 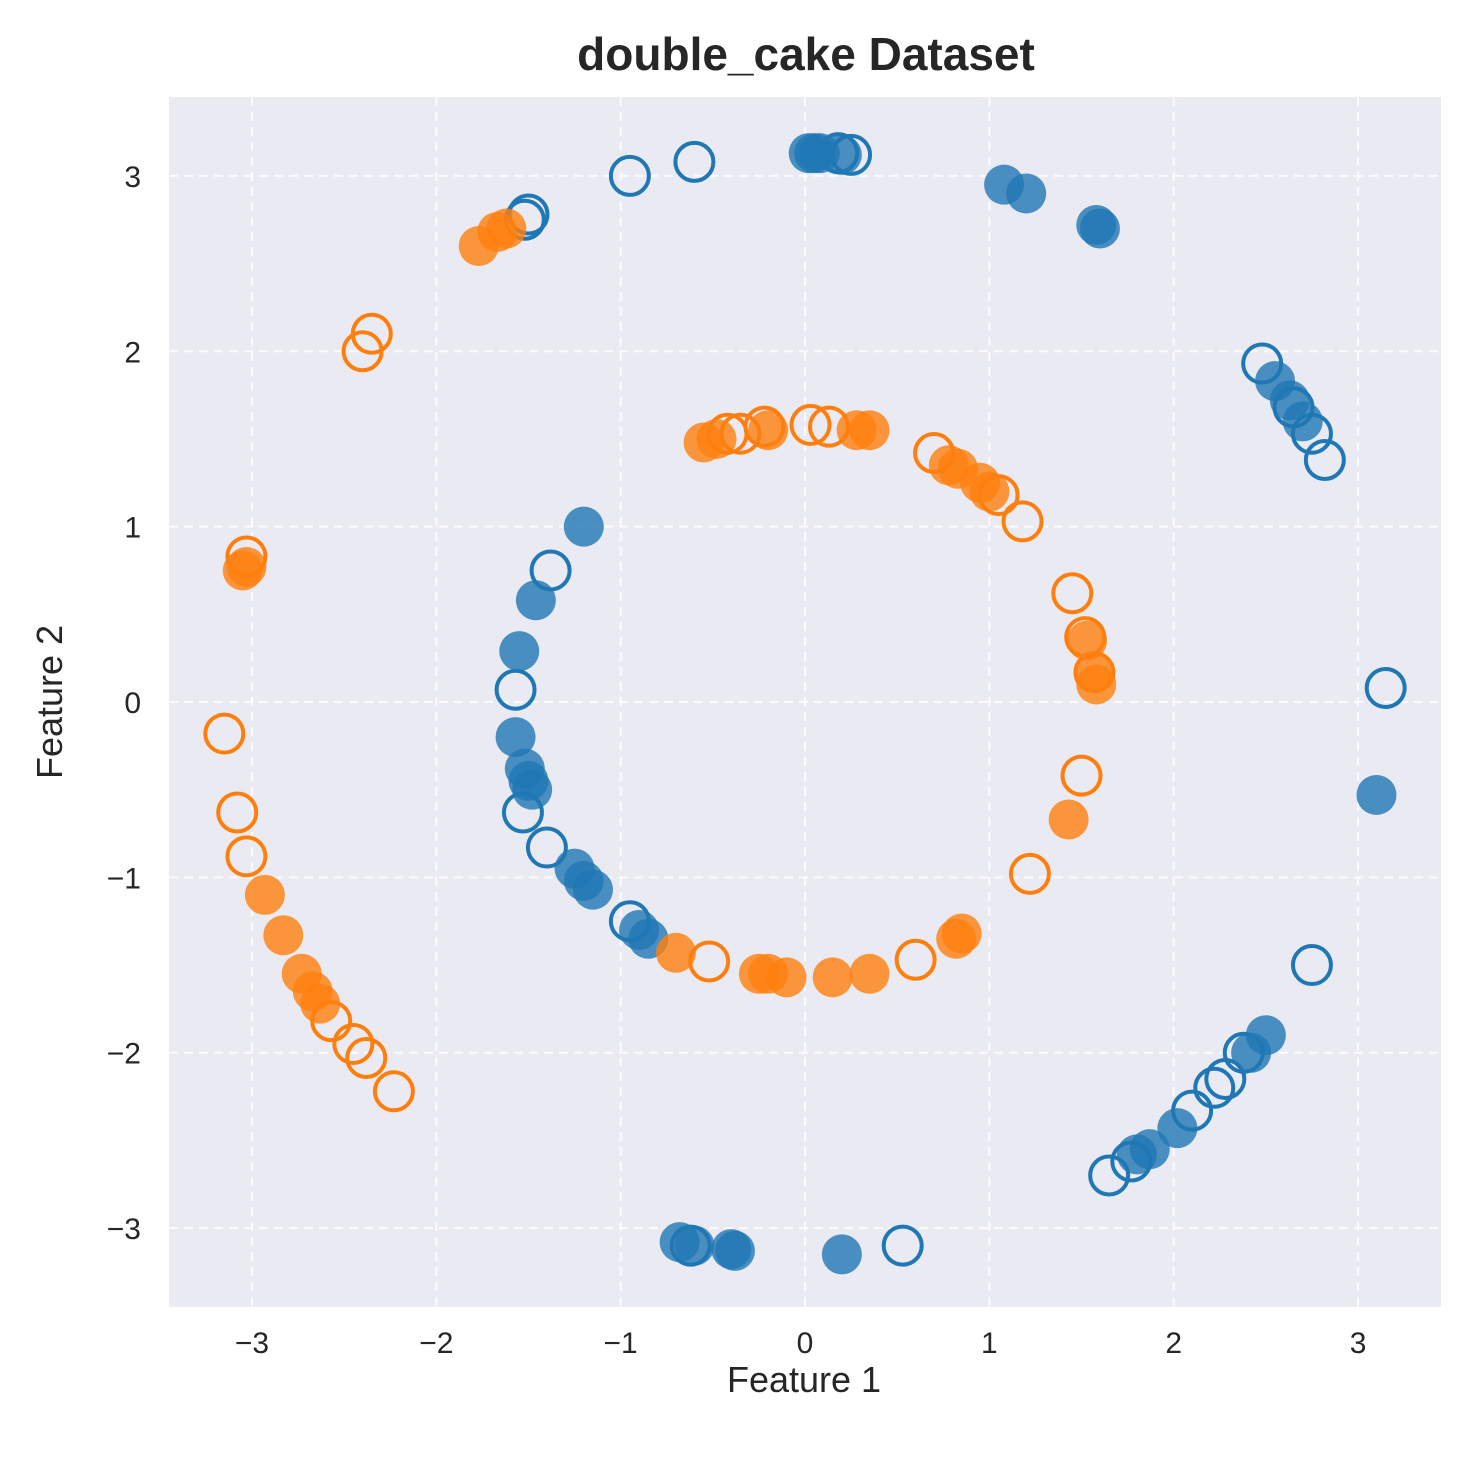 I want to click on x-tick-label: 3, so click(x=1358, y=1343).